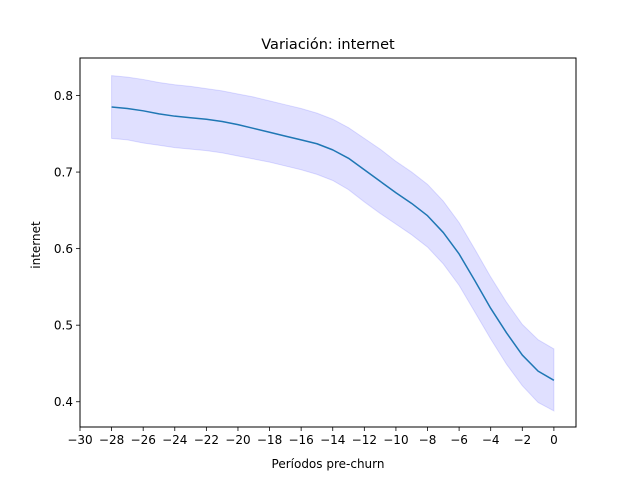  I want to click on x-tick-label: −20, so click(237, 440).